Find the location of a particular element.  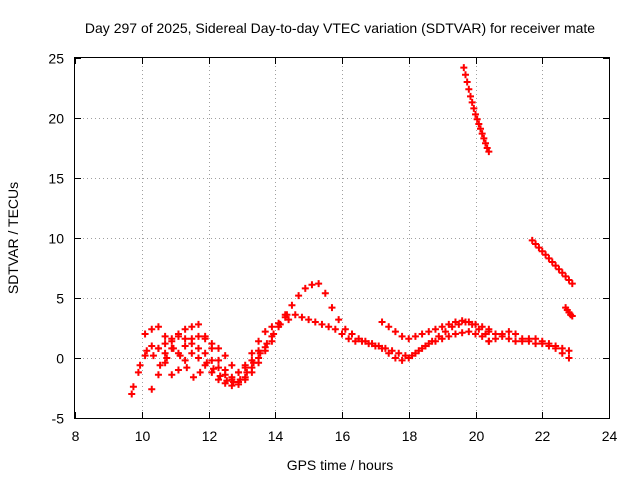

y-tick-label: 5 is located at coordinates (60, 299).